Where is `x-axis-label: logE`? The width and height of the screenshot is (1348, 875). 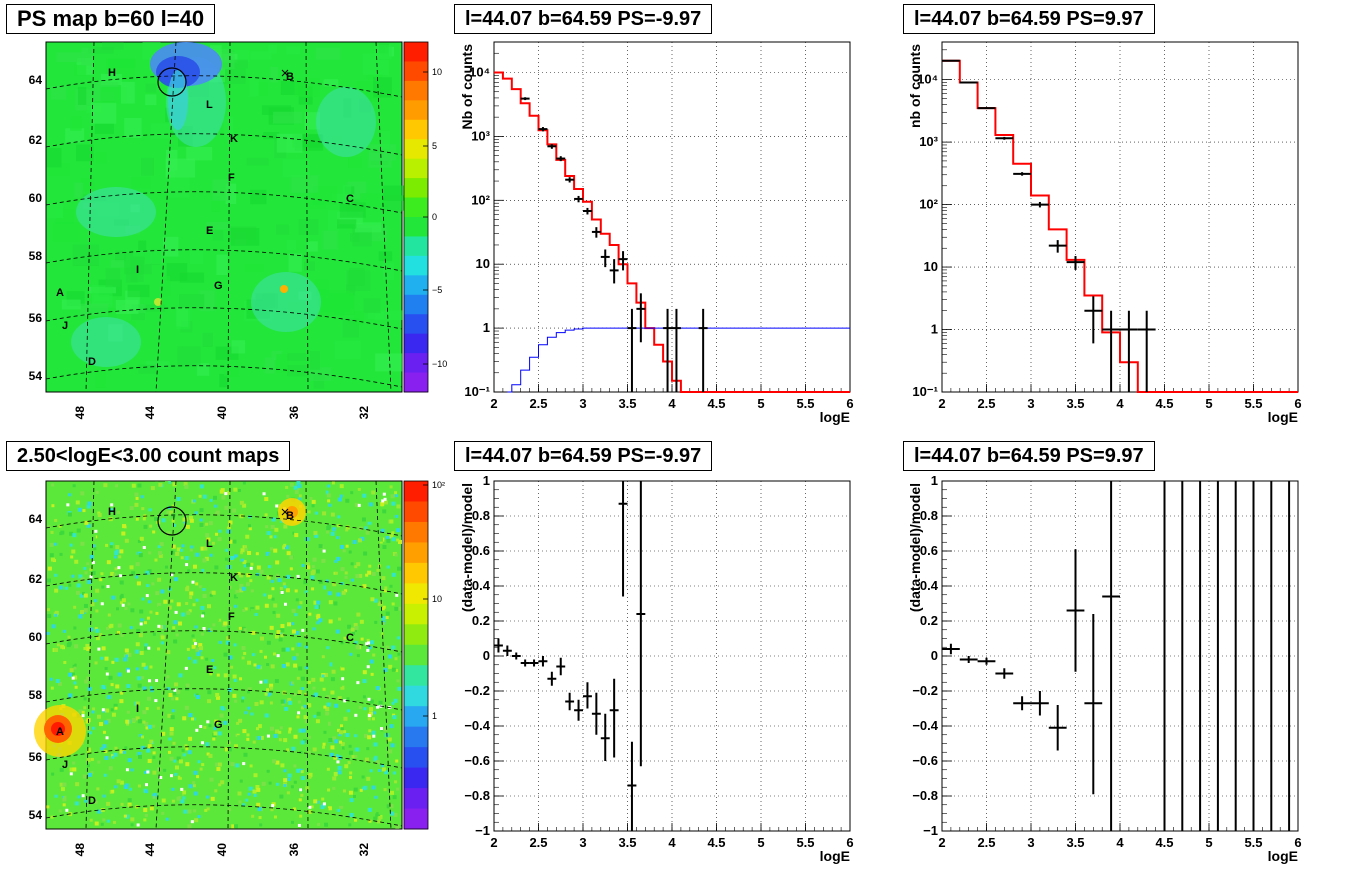
x-axis-label: logE is located at coordinates (835, 856).